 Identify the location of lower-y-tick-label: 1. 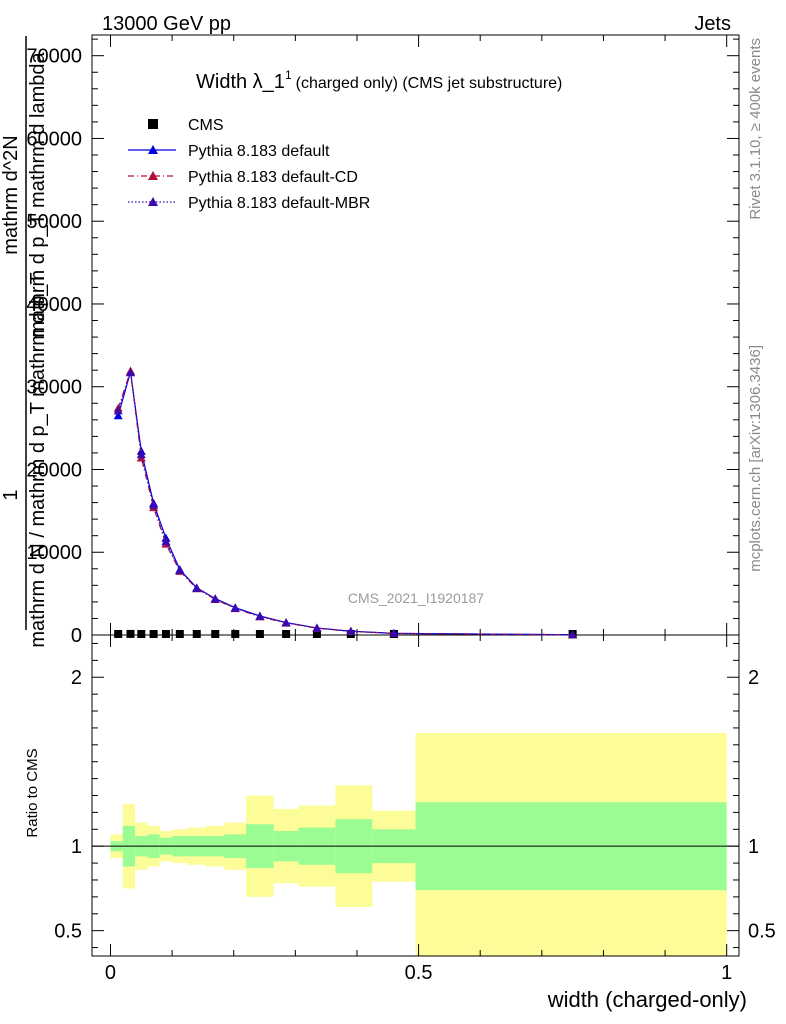
(76, 847).